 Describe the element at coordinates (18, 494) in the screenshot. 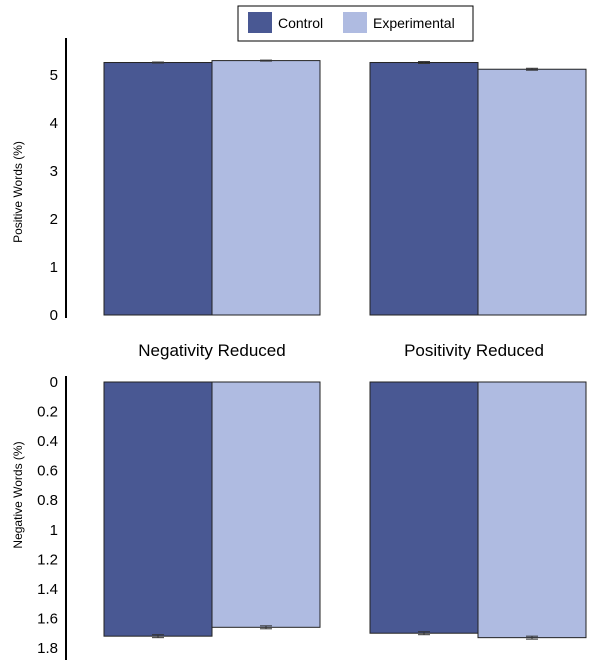

I see `bottom-y-axis-label: Negative Words (%)` at that location.